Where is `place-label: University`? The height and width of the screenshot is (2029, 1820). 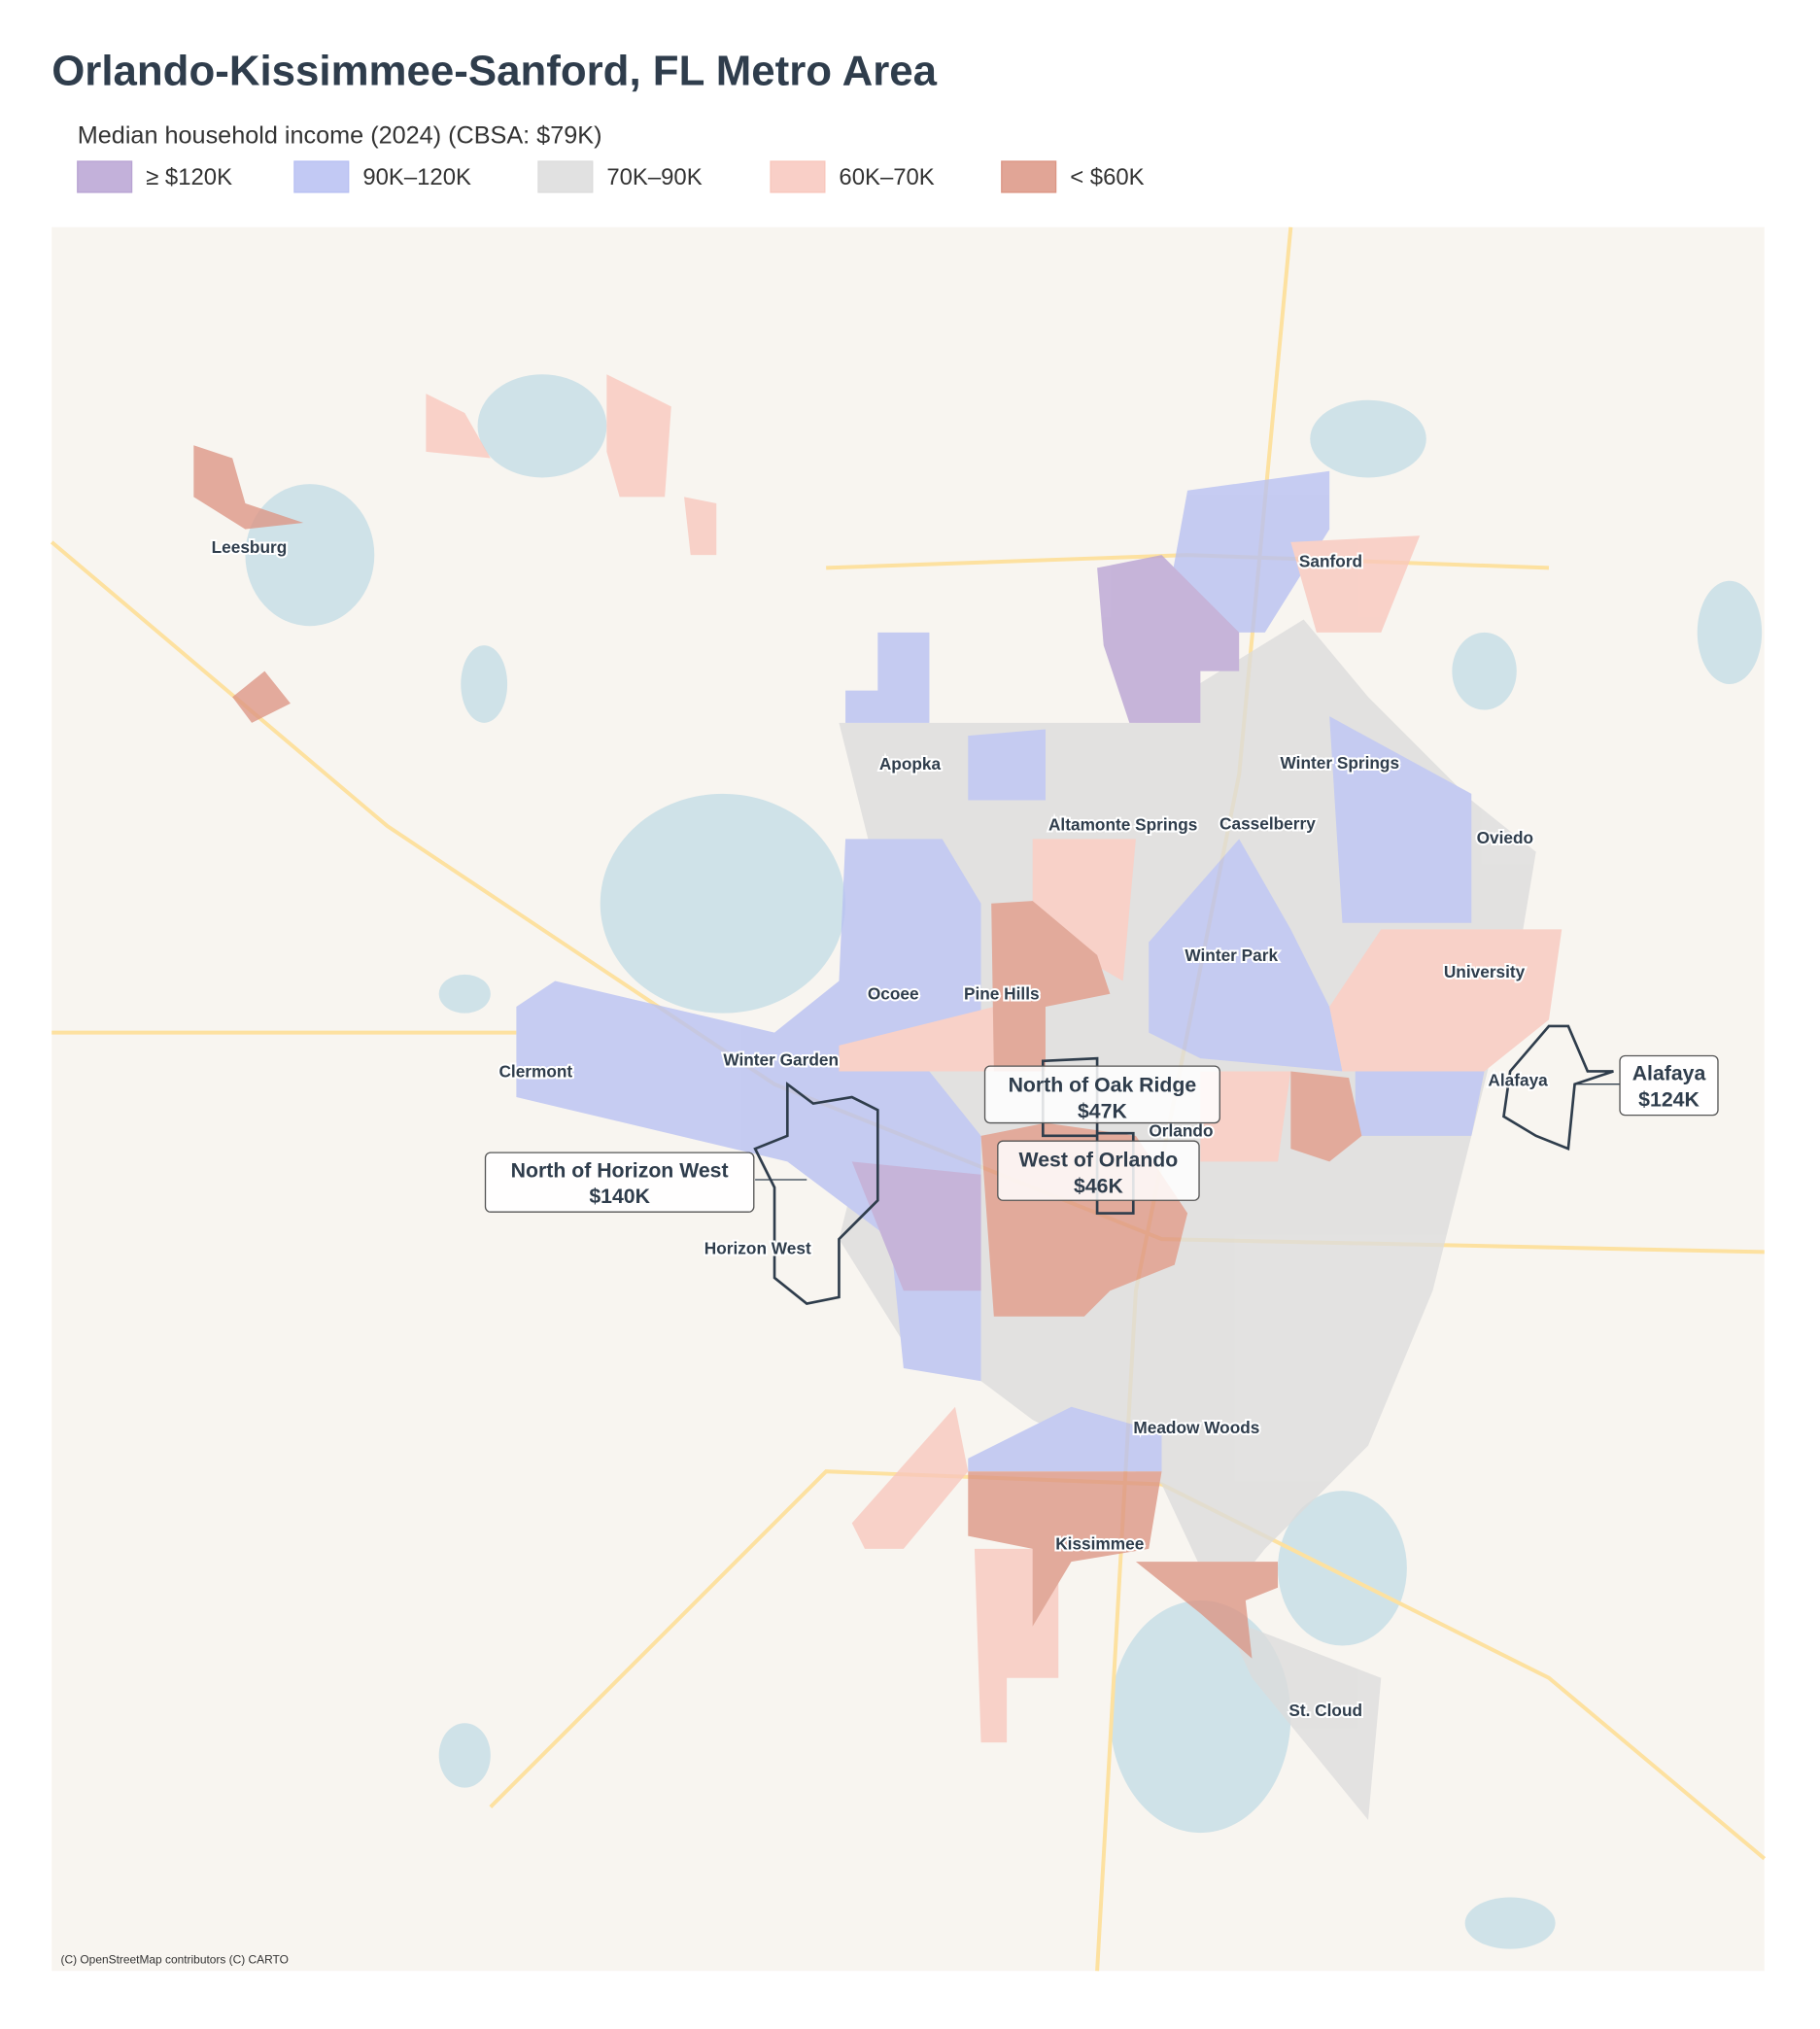
place-label: University is located at coordinates (1485, 971).